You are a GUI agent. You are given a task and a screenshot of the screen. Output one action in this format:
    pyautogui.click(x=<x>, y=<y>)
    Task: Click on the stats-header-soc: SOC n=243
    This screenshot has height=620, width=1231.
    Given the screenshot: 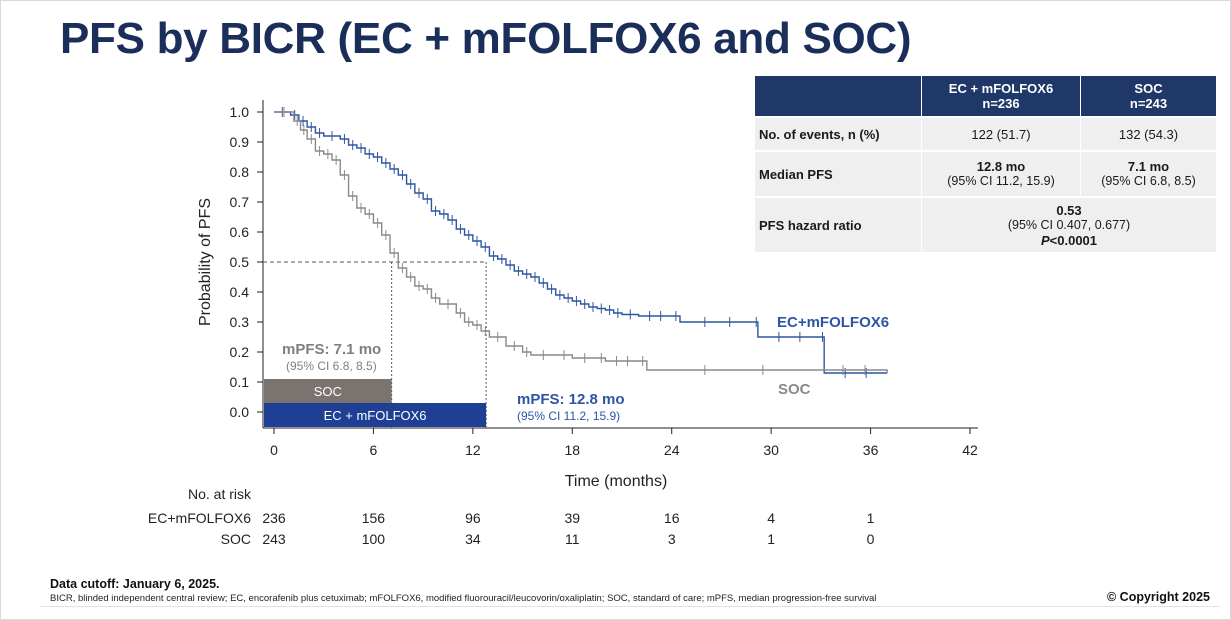 What is the action you would take?
    pyautogui.click(x=1148, y=96)
    